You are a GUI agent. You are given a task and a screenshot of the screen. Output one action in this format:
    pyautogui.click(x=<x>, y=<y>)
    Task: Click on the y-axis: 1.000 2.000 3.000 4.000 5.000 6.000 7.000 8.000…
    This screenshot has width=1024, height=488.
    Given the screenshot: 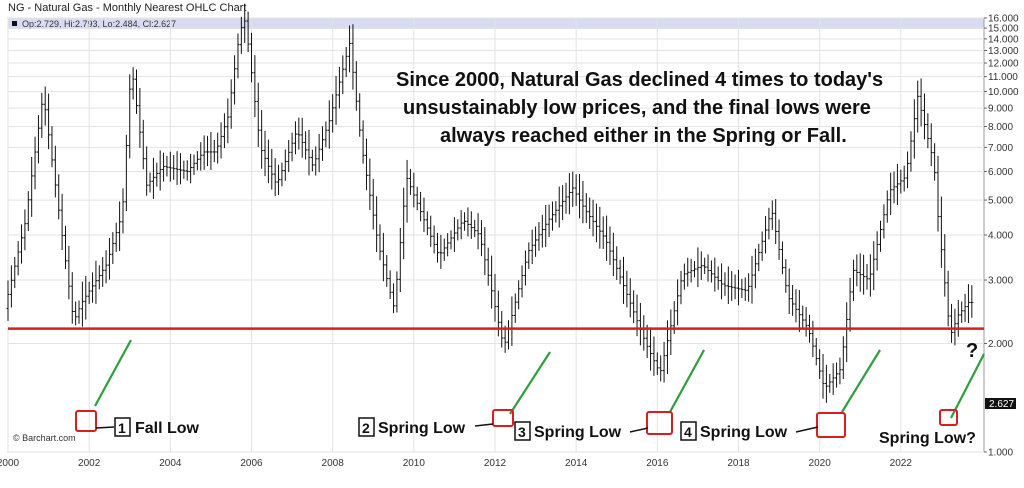 What is the action you would take?
    pyautogui.click(x=1001, y=236)
    